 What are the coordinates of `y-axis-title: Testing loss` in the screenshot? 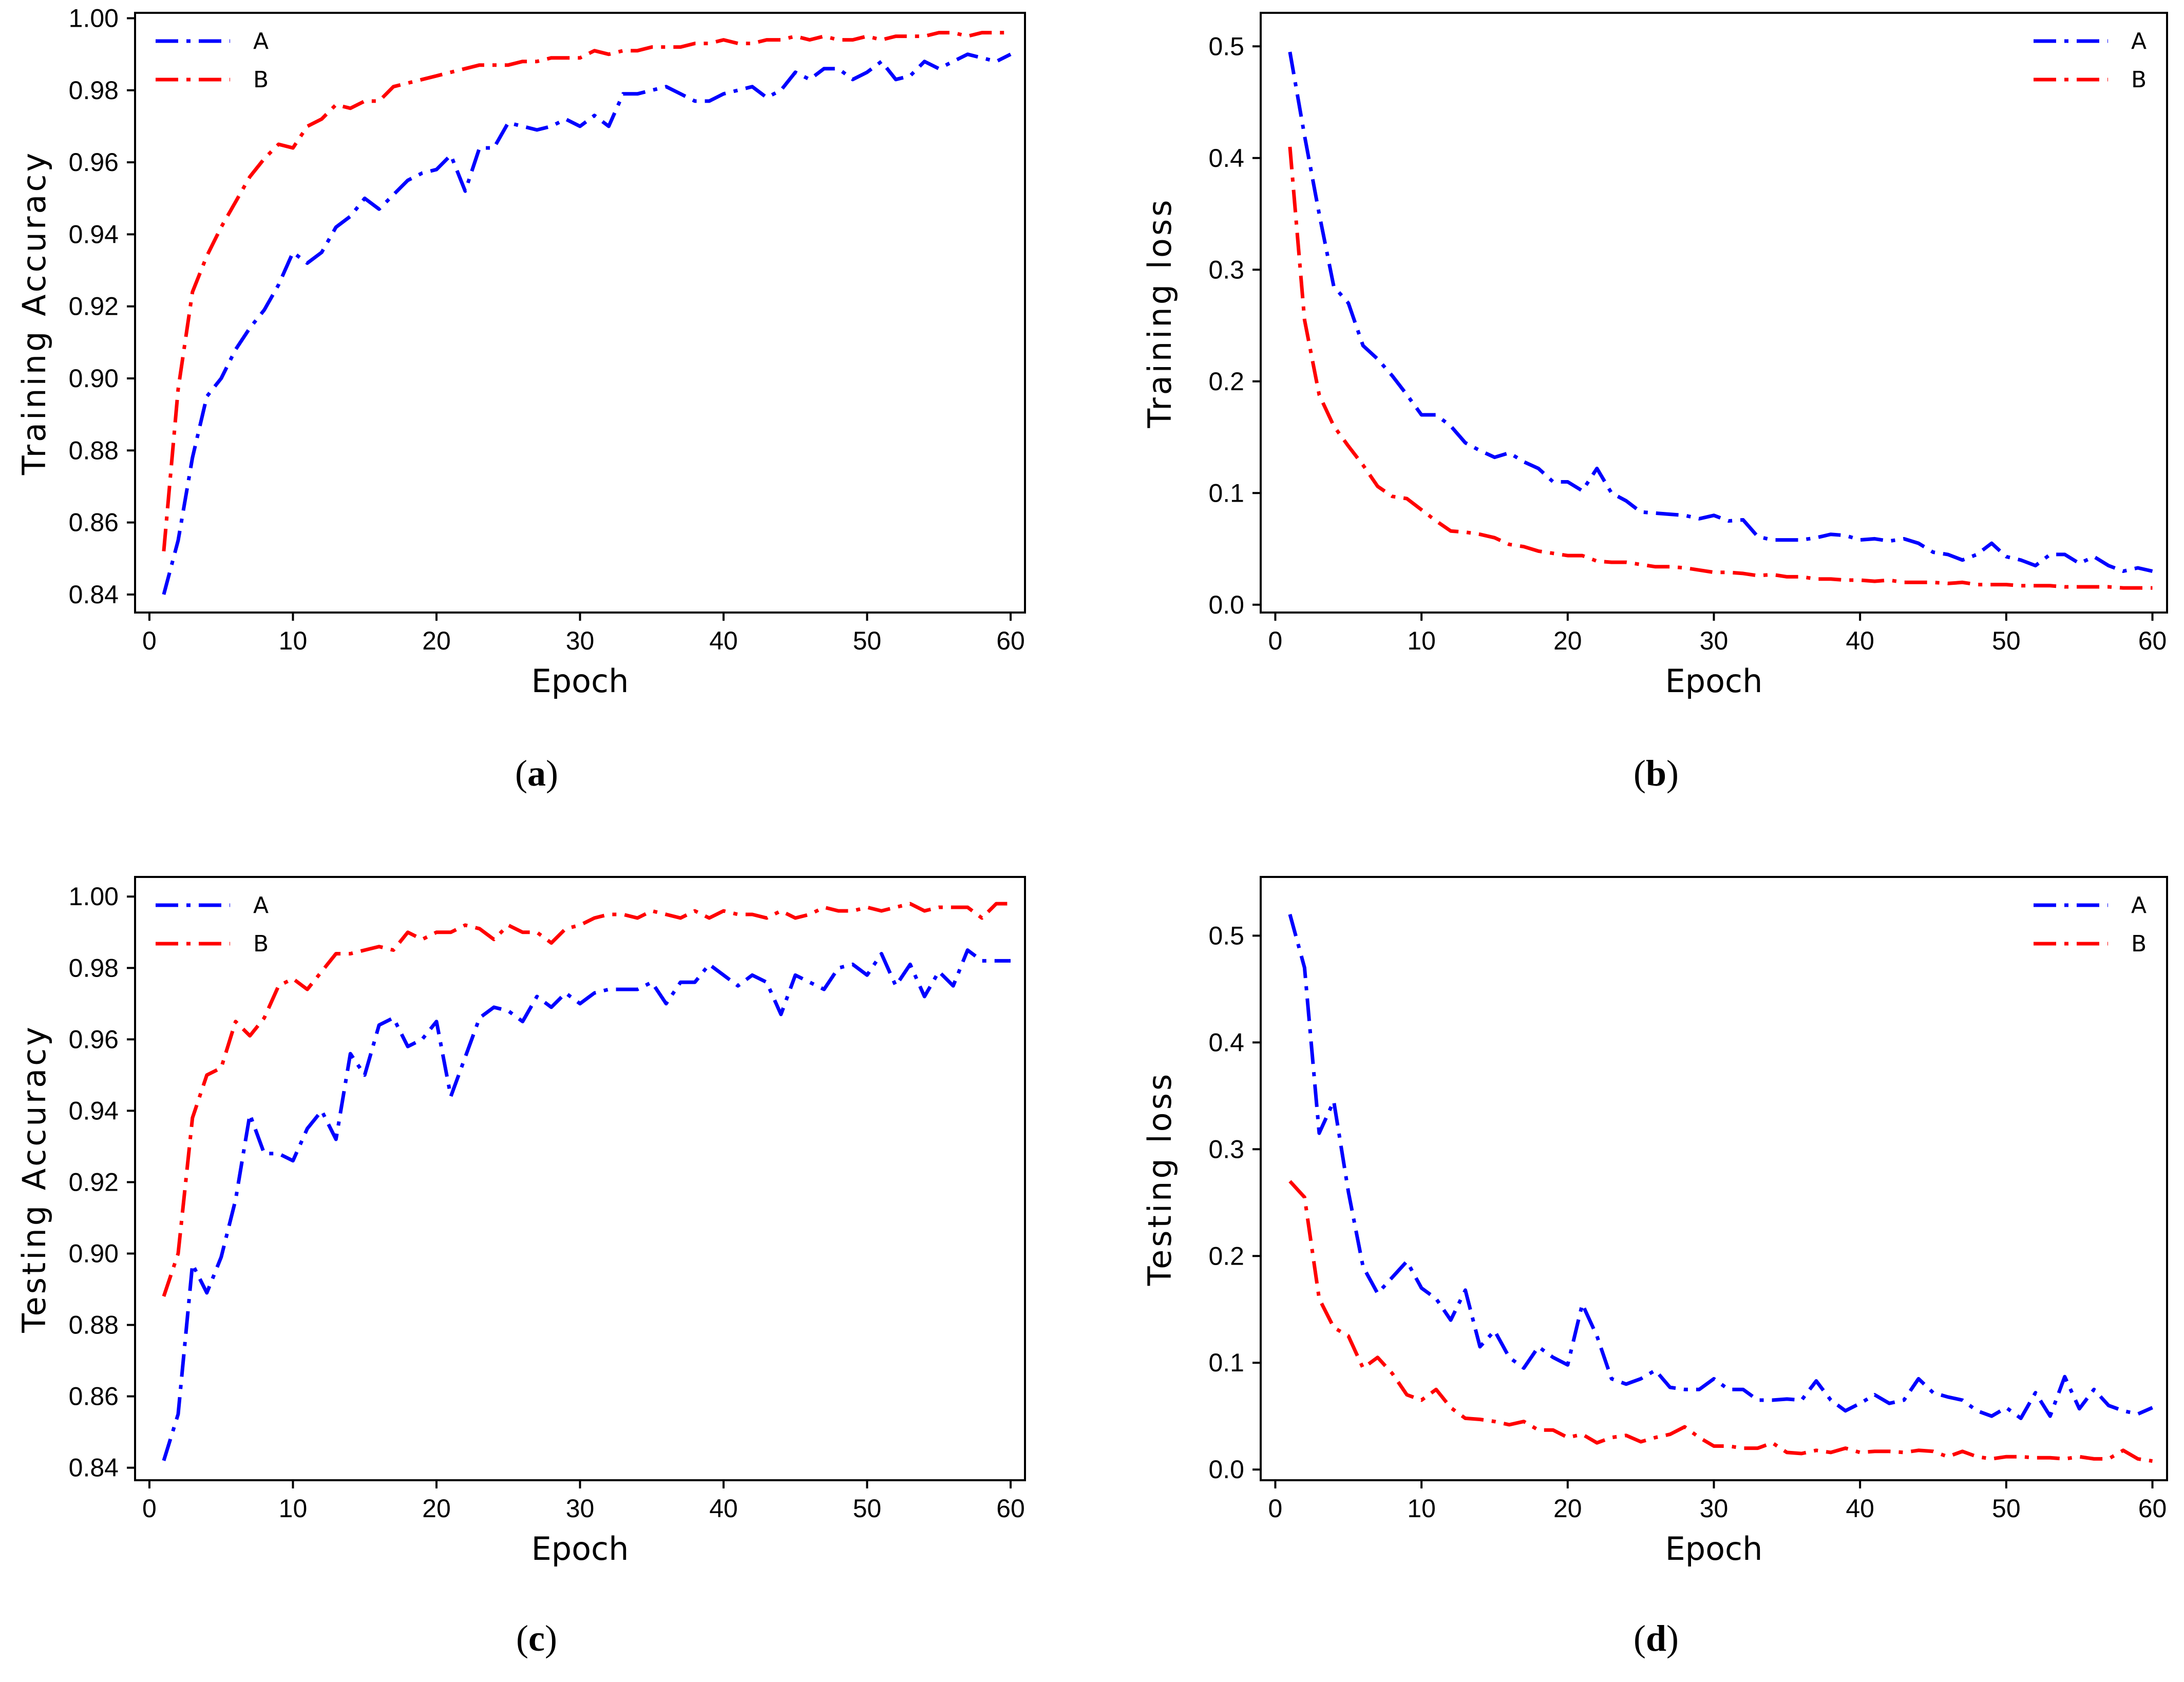 It's located at (1160, 1179).